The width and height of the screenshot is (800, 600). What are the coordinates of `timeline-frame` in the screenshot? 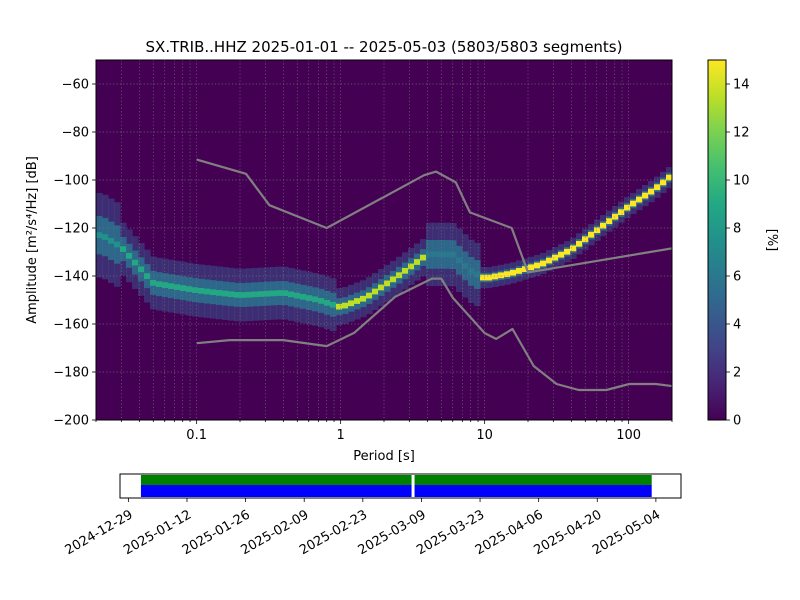 It's located at (400, 486).